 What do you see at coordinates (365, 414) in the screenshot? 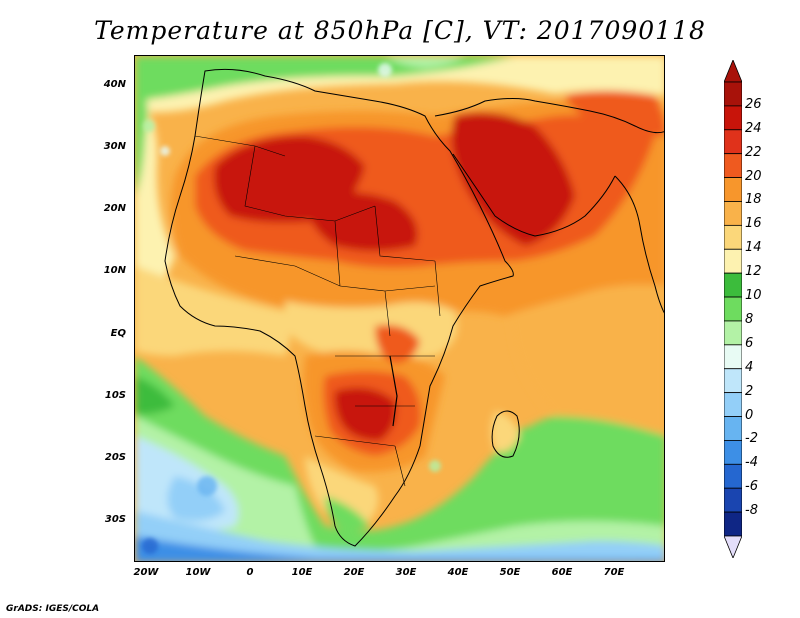
I see `region-angola-hot` at bounding box center [365, 414].